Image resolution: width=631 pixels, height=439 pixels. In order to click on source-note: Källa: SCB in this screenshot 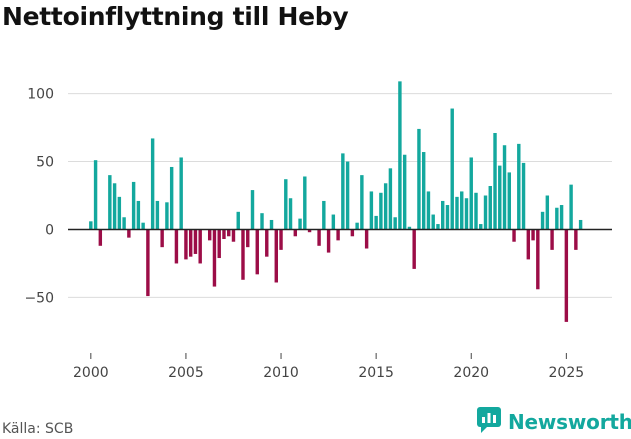, I will do `click(38, 429)`.